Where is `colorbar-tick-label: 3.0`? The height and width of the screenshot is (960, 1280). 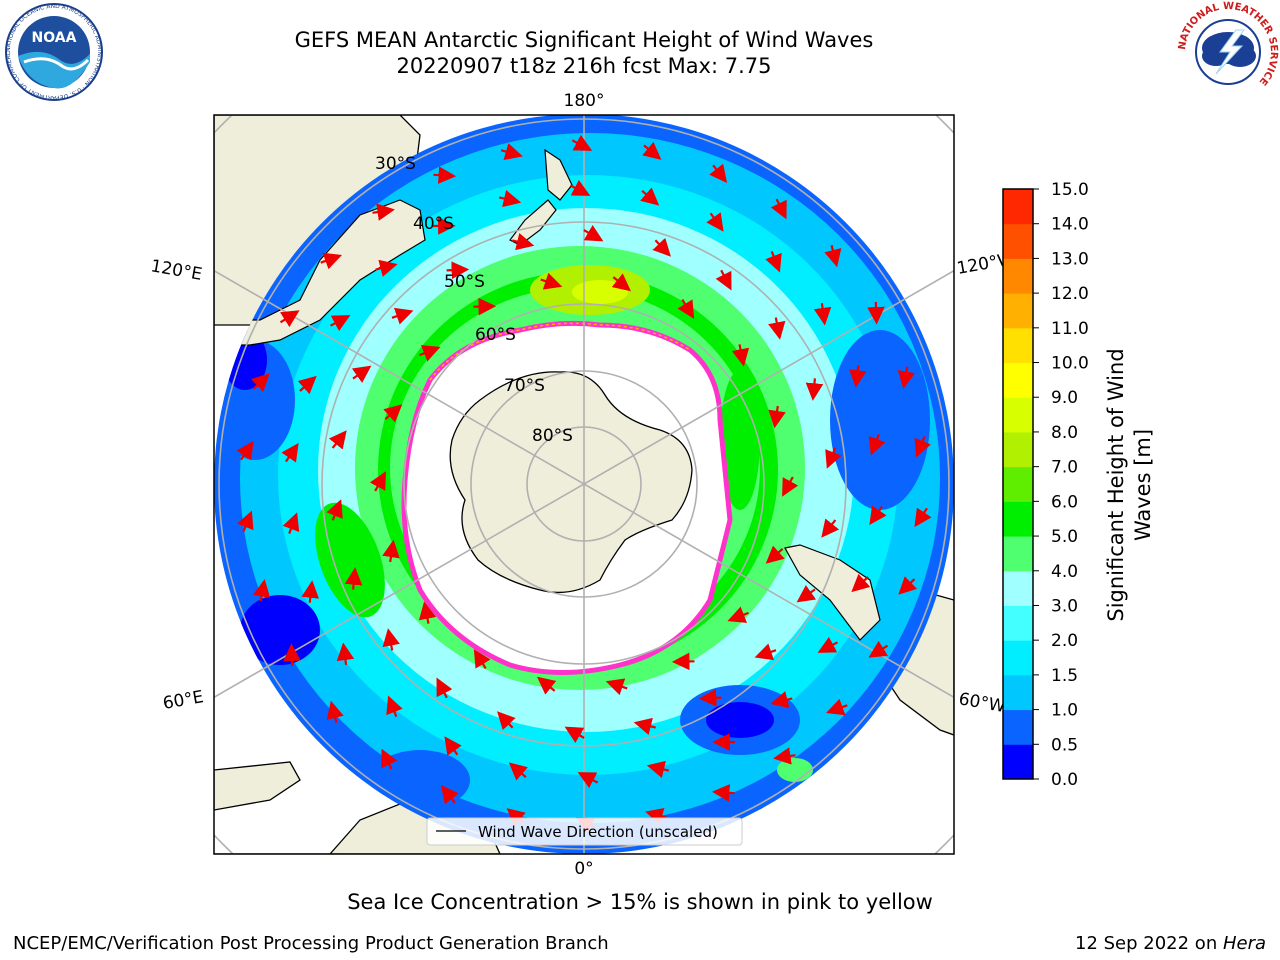 colorbar-tick-label: 3.0 is located at coordinates (1064, 606).